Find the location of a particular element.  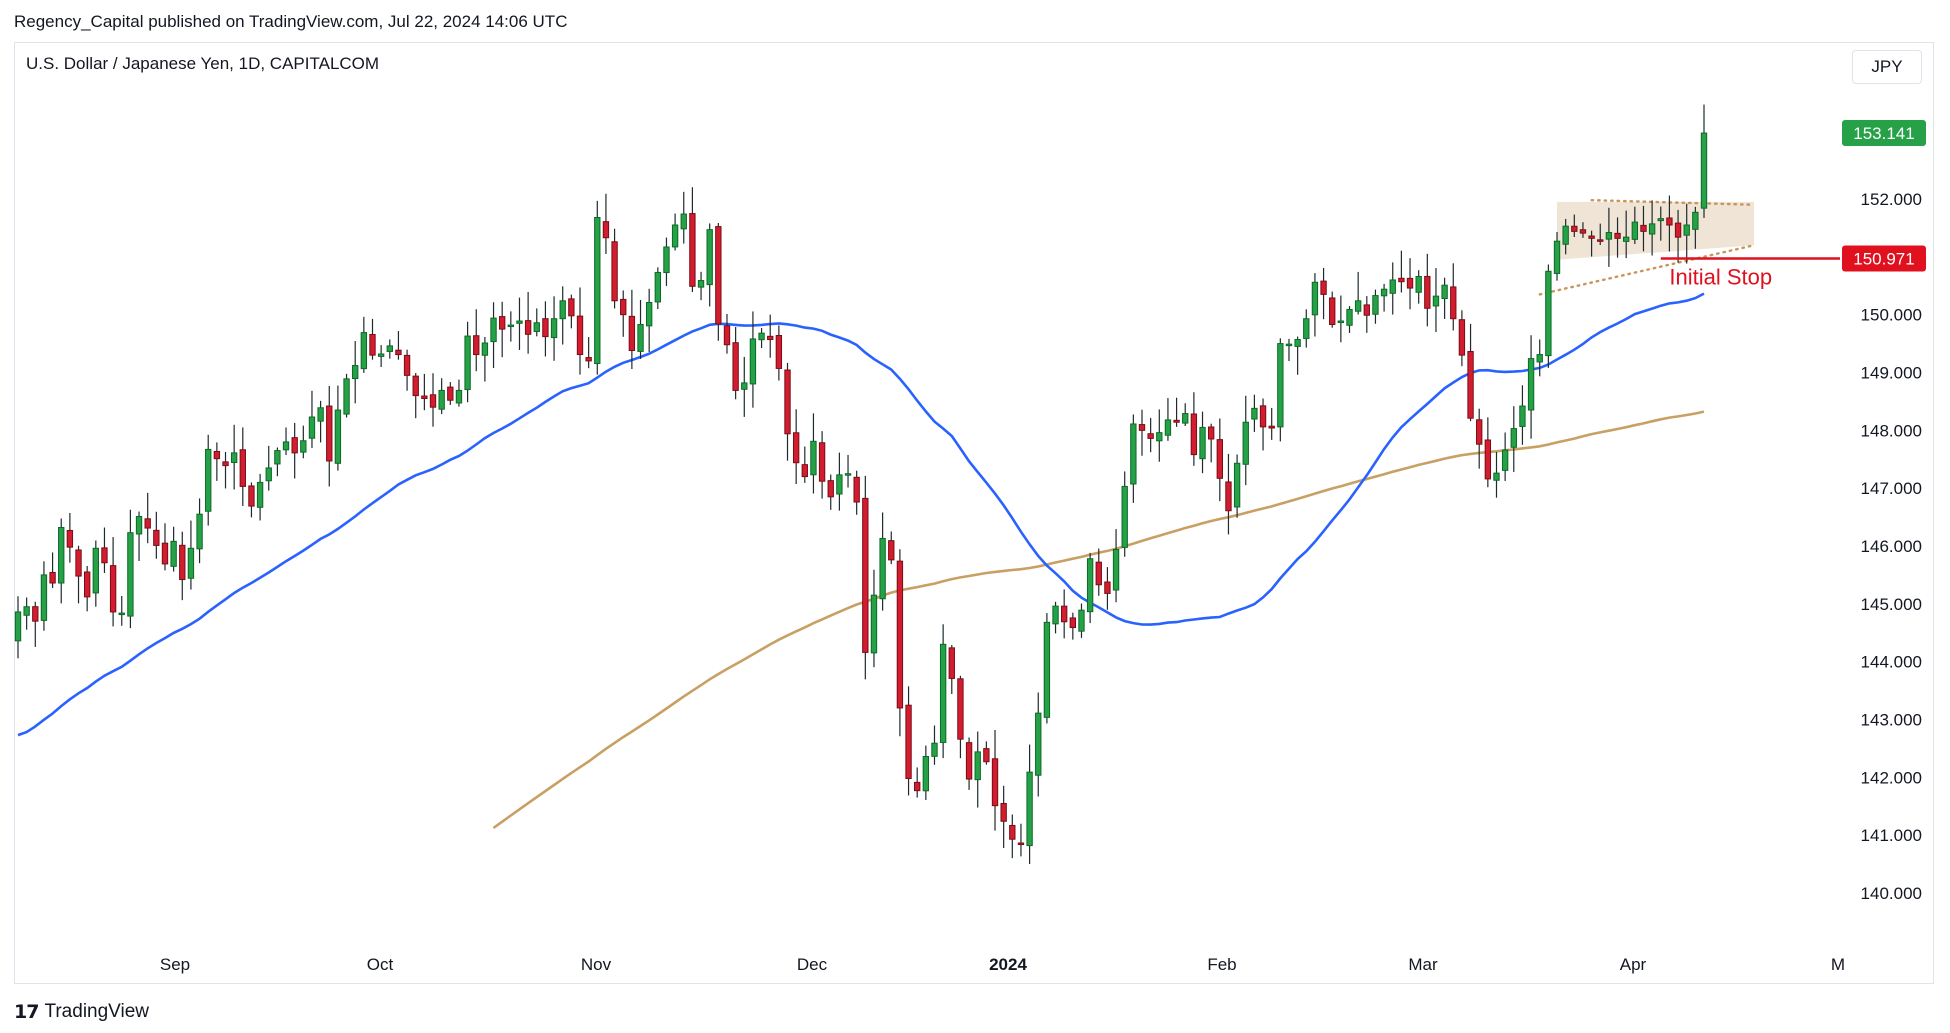

x-tick-label: Apr is located at coordinates (1633, 964).